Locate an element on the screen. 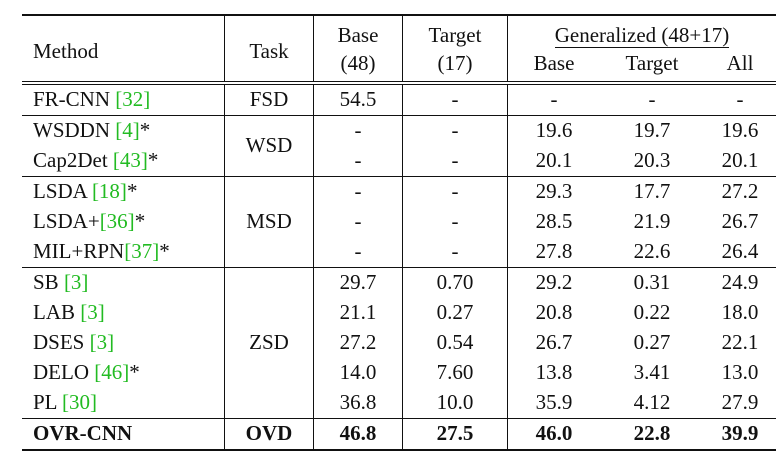 The height and width of the screenshot is (473, 781). gen-all-cell: 39.9 is located at coordinates (740, 434).